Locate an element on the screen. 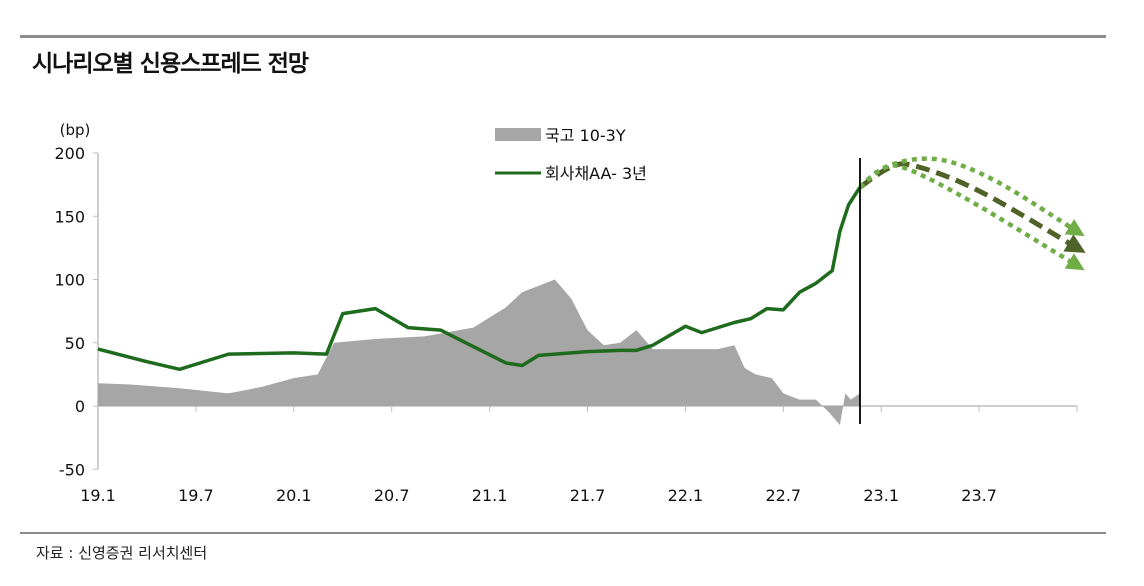  x-tick-label: 20.1 is located at coordinates (294, 495).